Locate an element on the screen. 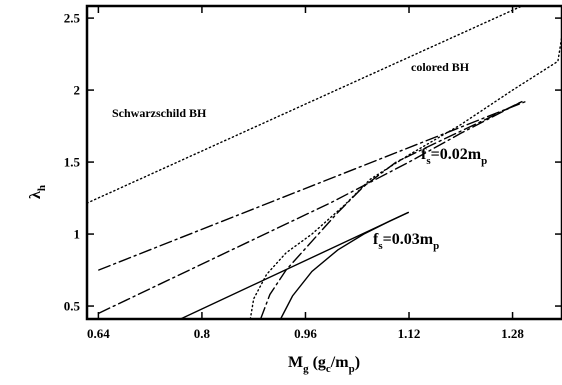 The height and width of the screenshot is (385, 562). x-tick-label: 1.12 is located at coordinates (409, 333).